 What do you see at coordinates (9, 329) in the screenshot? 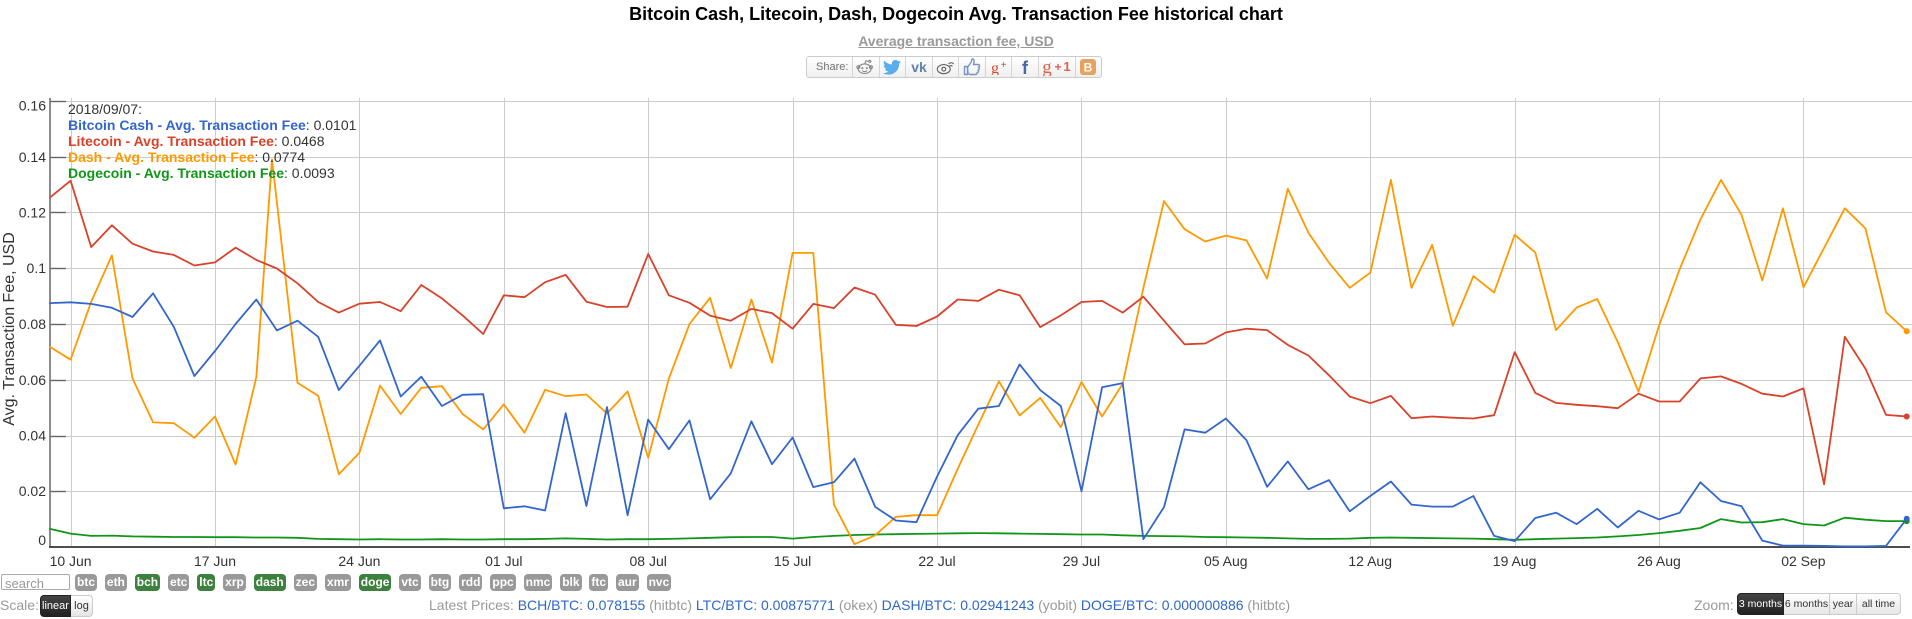
I see `svg-text: Avg. Transaction Fee, USD` at bounding box center [9, 329].